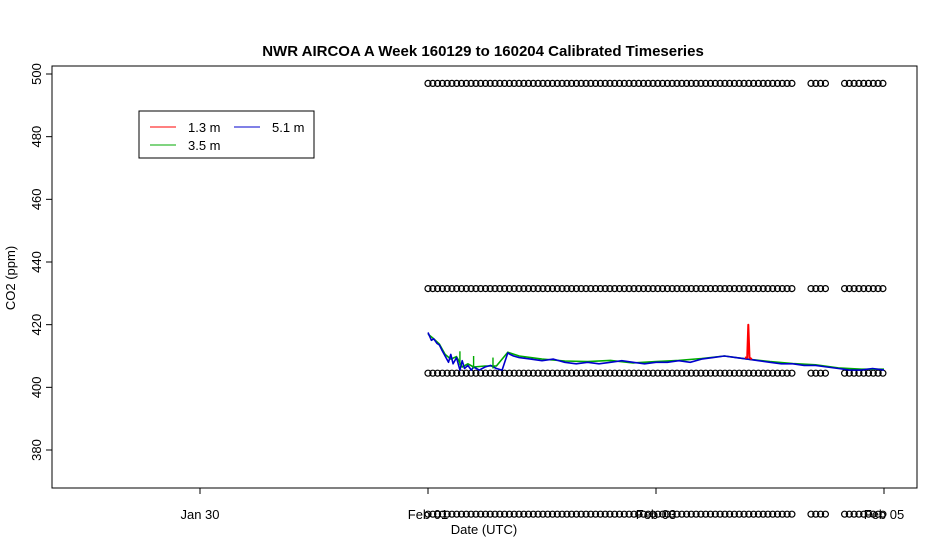  I want to click on y-tick-label: 460, so click(36, 199).